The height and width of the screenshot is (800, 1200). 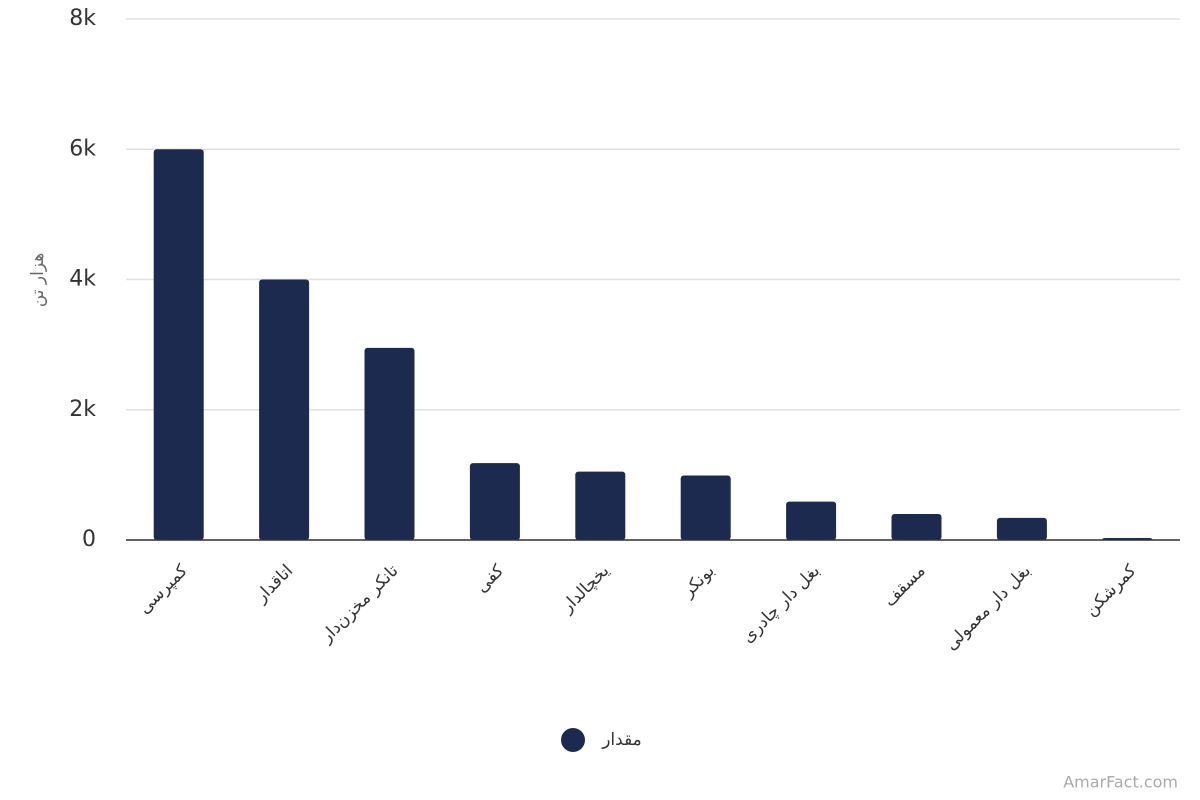 I want to click on x-tick-label: یخچالدار, so click(x=585, y=589).